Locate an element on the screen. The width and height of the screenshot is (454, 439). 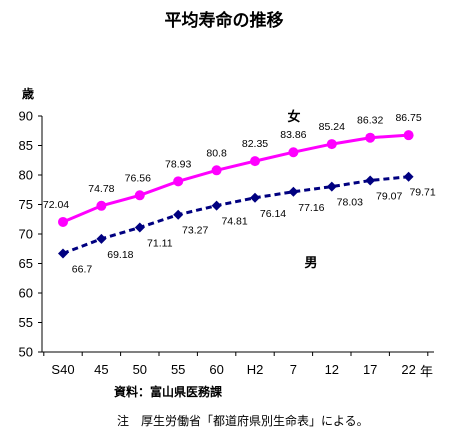
data-label: 71.11 is located at coordinates (160, 243).